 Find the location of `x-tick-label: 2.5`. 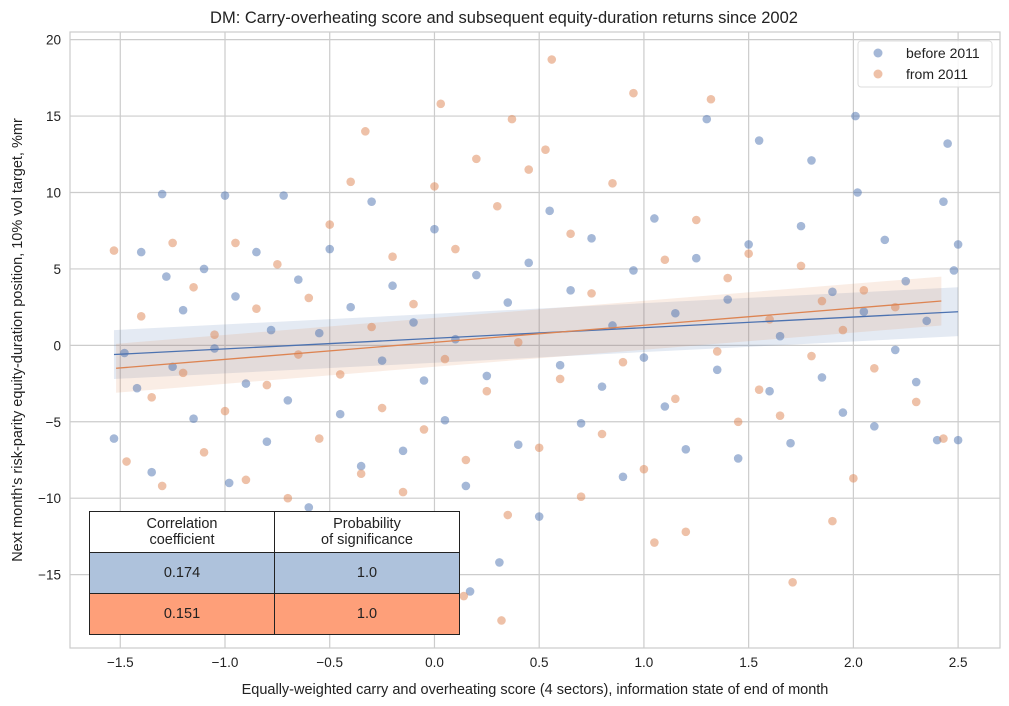

x-tick-label: 2.5 is located at coordinates (958, 662).